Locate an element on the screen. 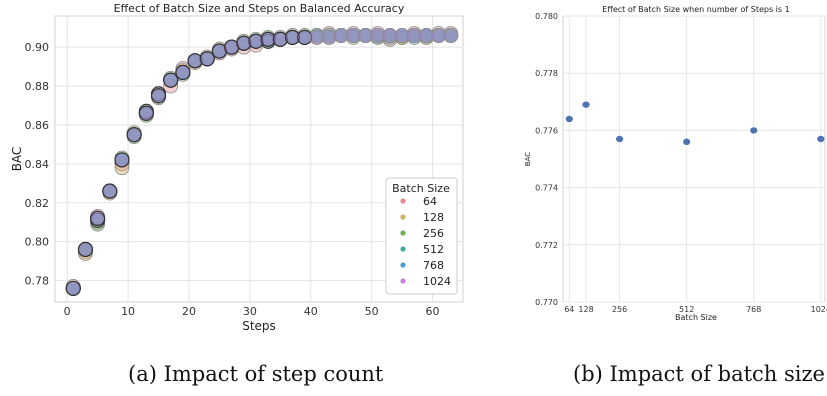  y-tick-label: 0.84 is located at coordinates (37, 164).